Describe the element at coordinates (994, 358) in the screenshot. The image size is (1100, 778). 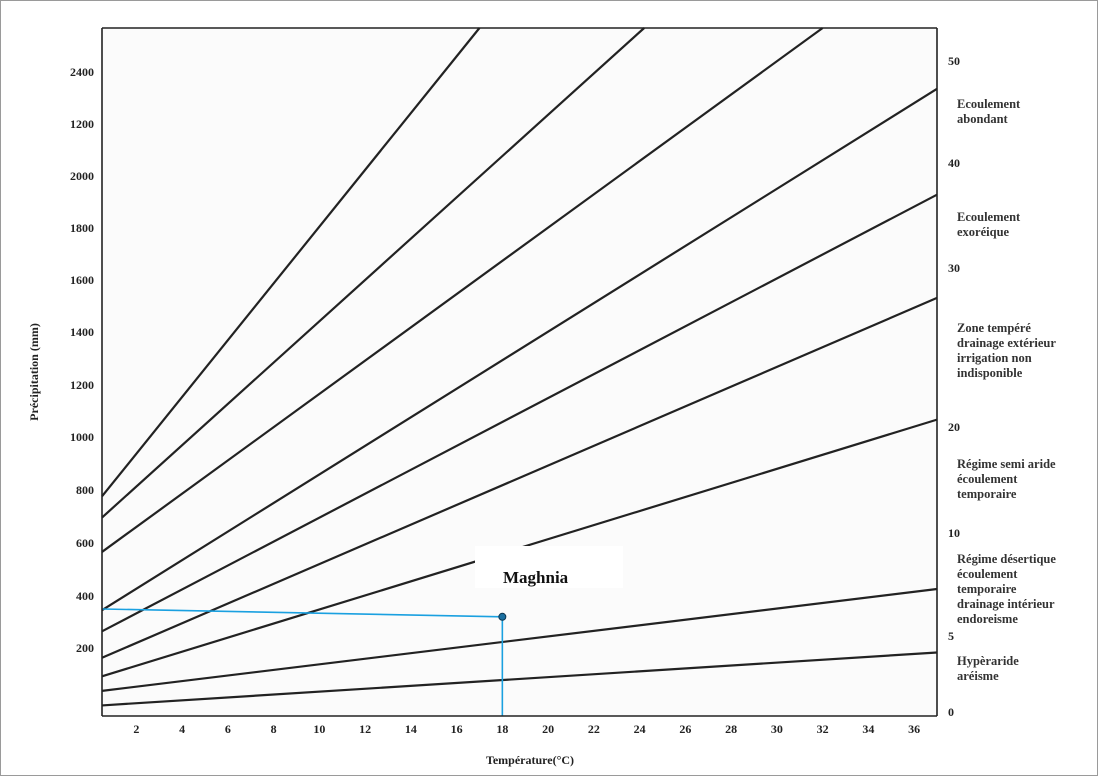
I see `zone-label-3-line-3: irrigation non` at that location.